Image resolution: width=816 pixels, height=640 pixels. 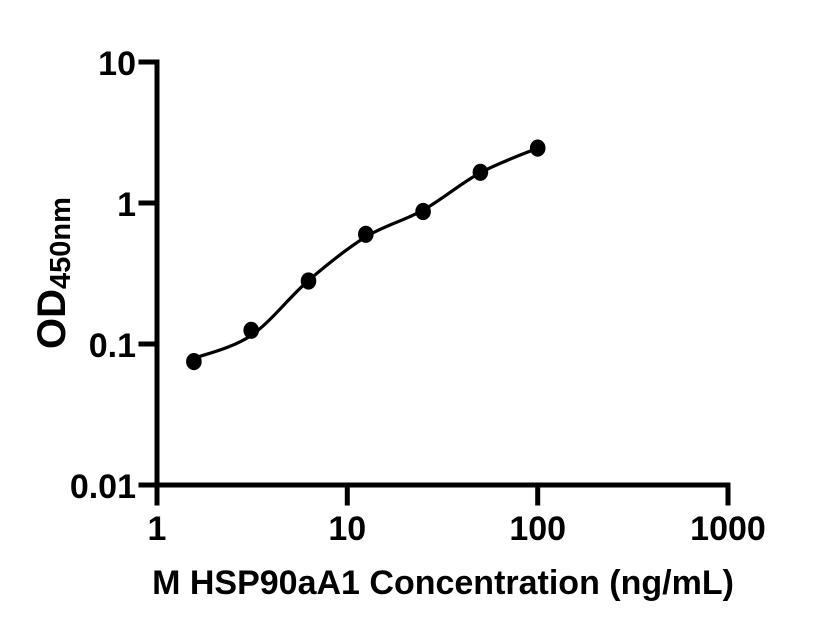 What do you see at coordinates (157, 529) in the screenshot?
I see `x-tick-label: 1` at bounding box center [157, 529].